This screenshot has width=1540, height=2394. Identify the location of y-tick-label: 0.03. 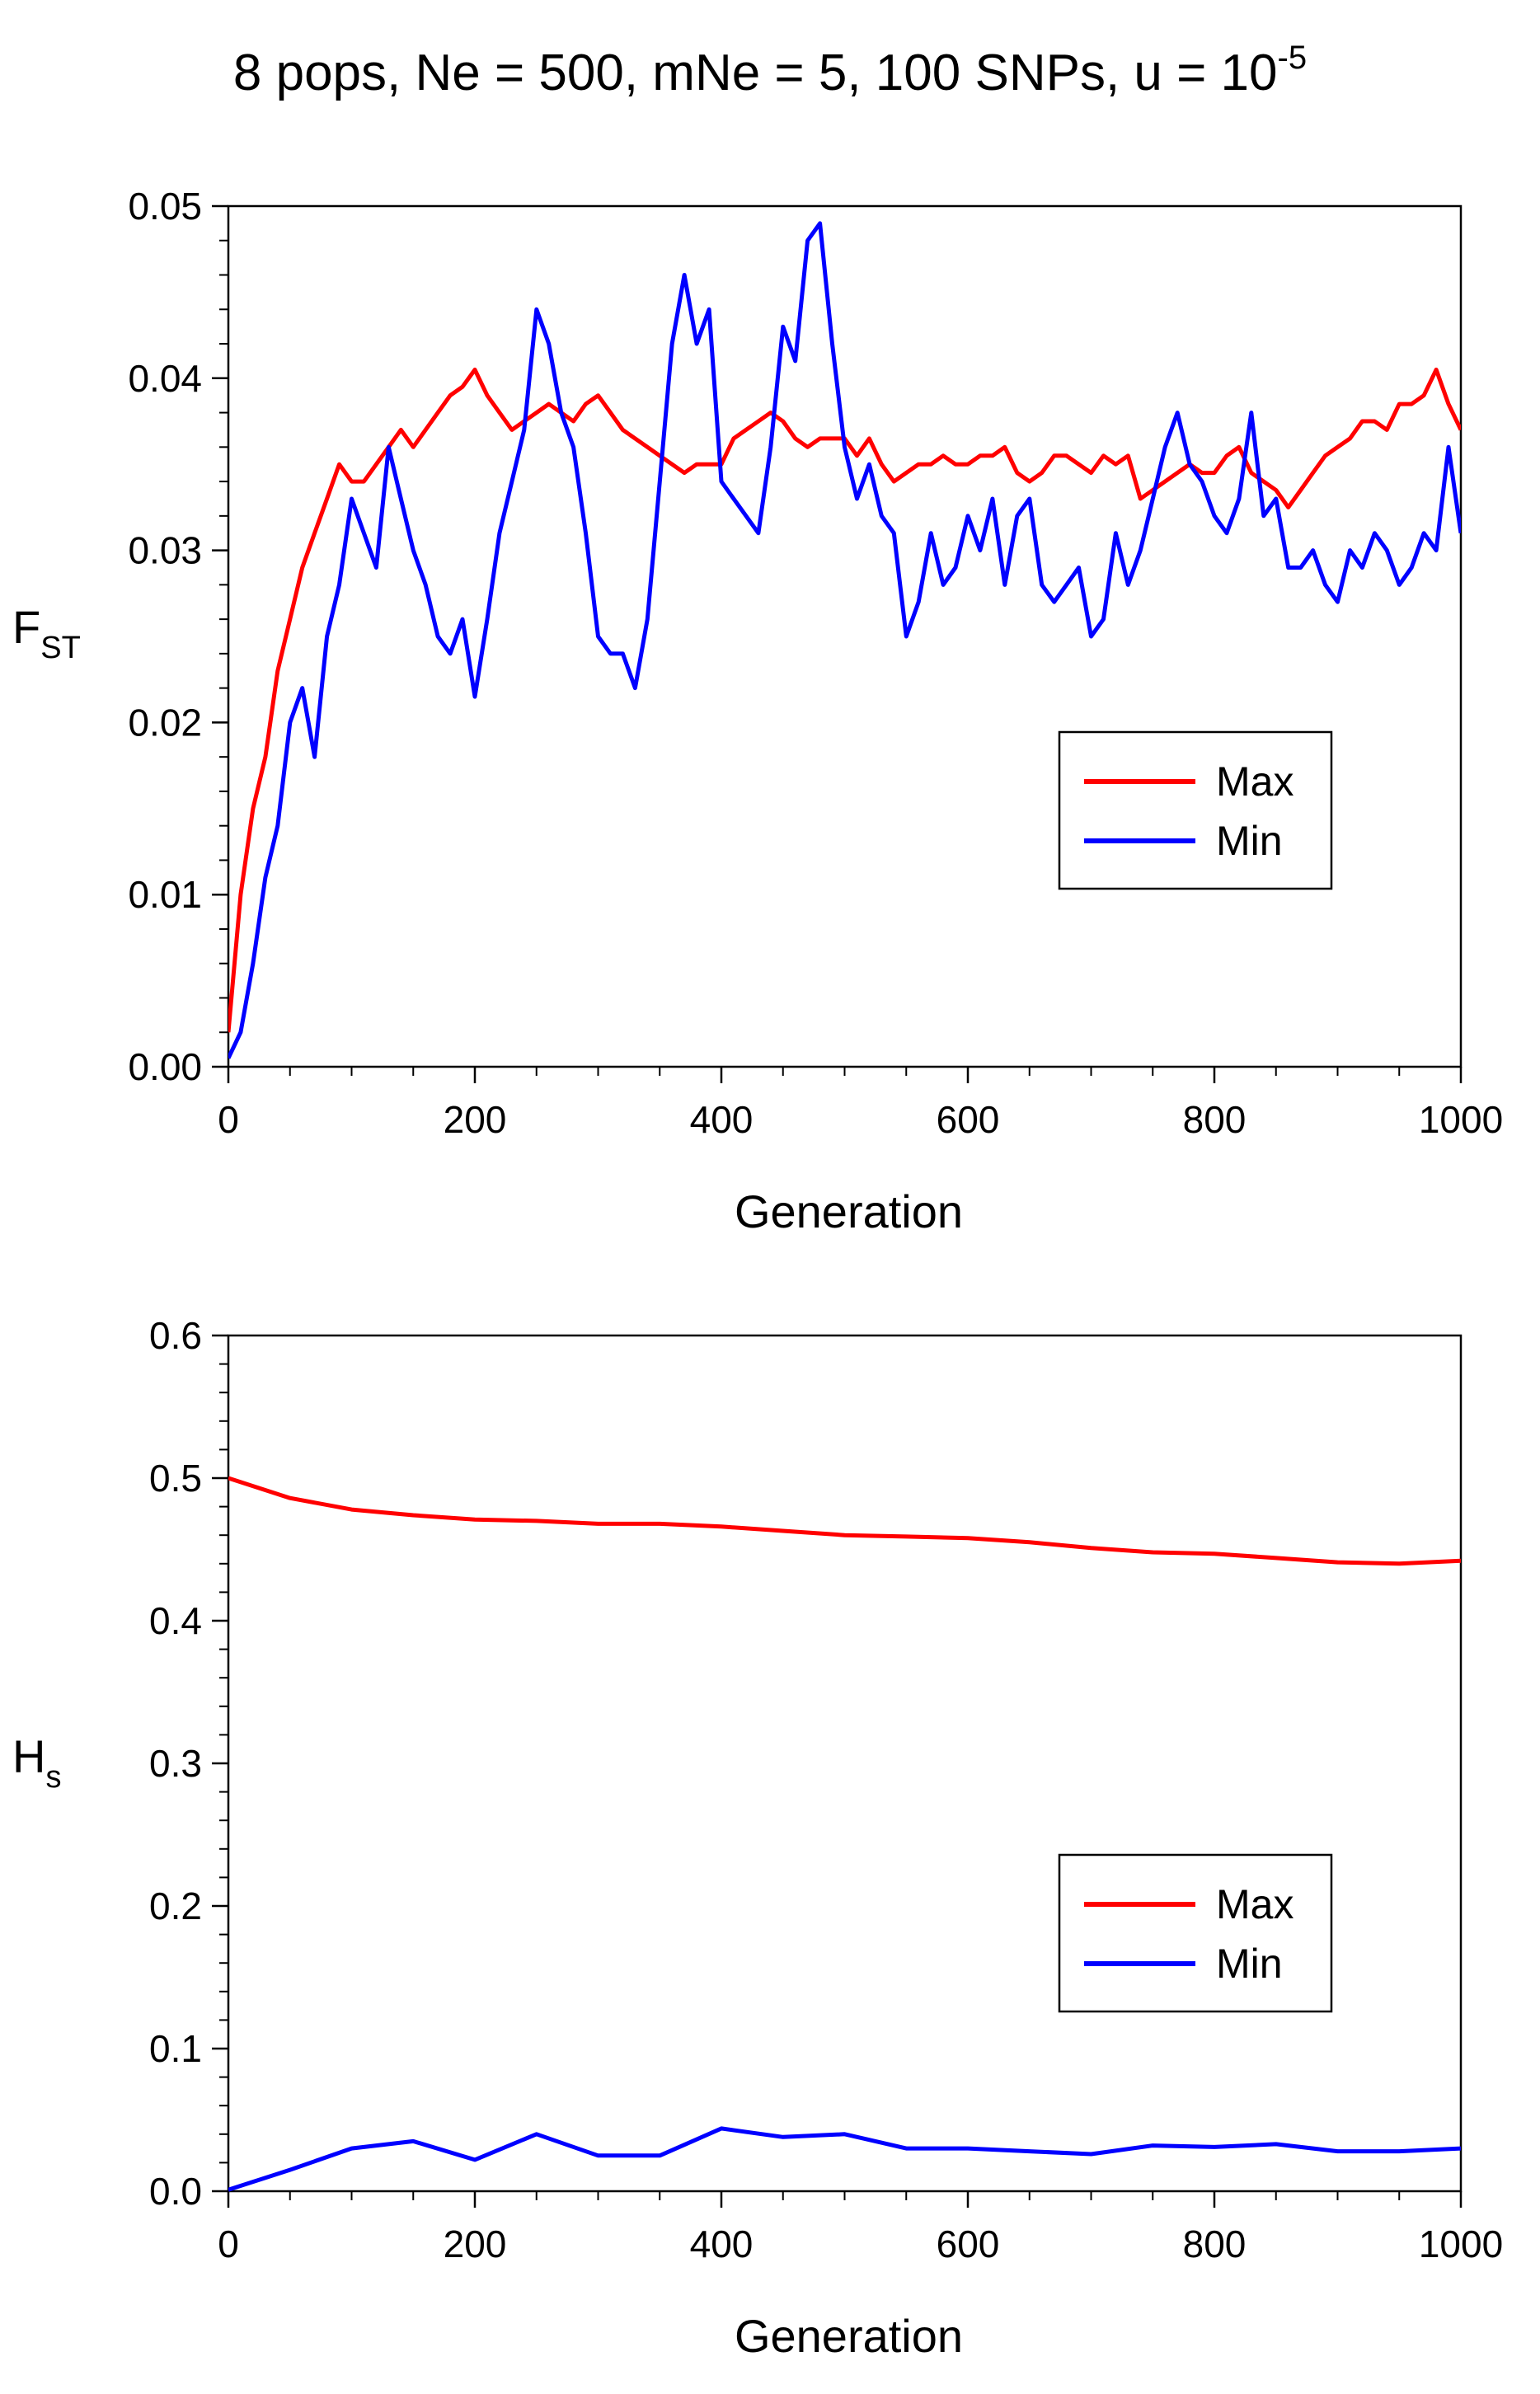
(165, 550).